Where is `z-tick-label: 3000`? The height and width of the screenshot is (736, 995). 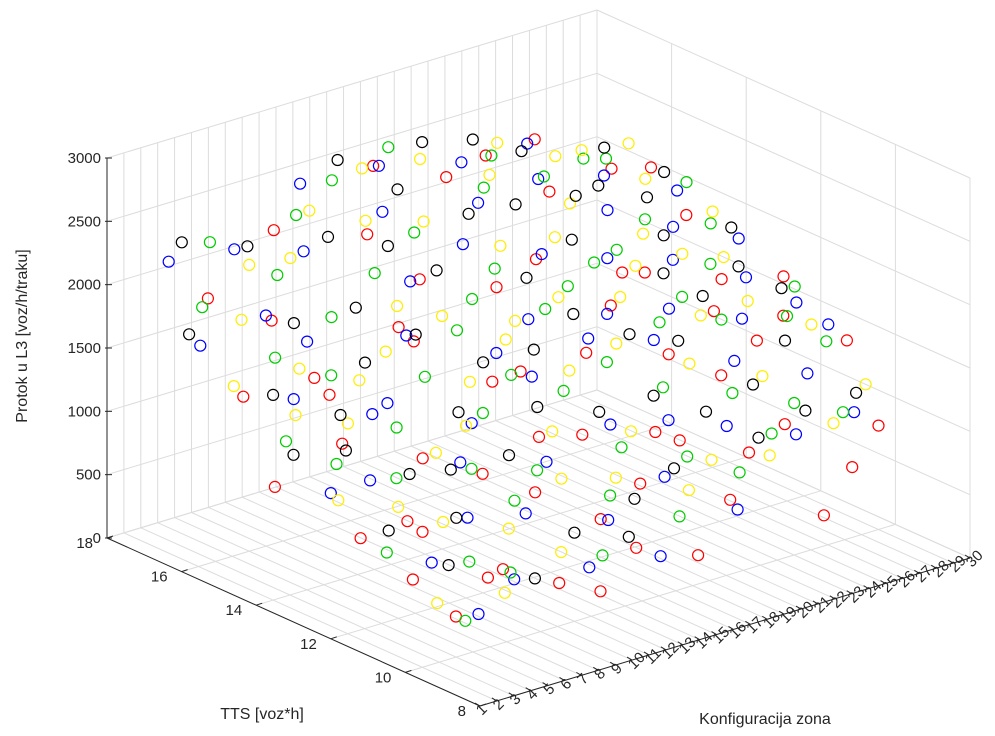
z-tick-label: 3000 is located at coordinates (84, 158).